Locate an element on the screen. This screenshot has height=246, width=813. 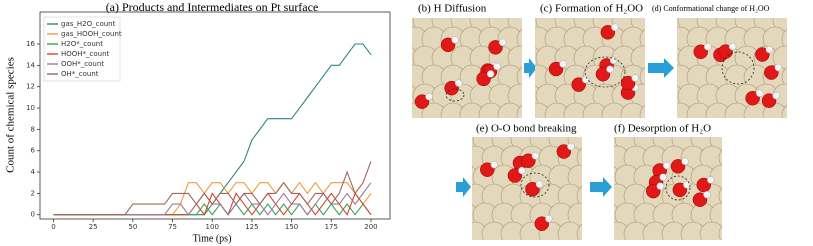
y-tick-label: 10 is located at coordinates (30, 108).